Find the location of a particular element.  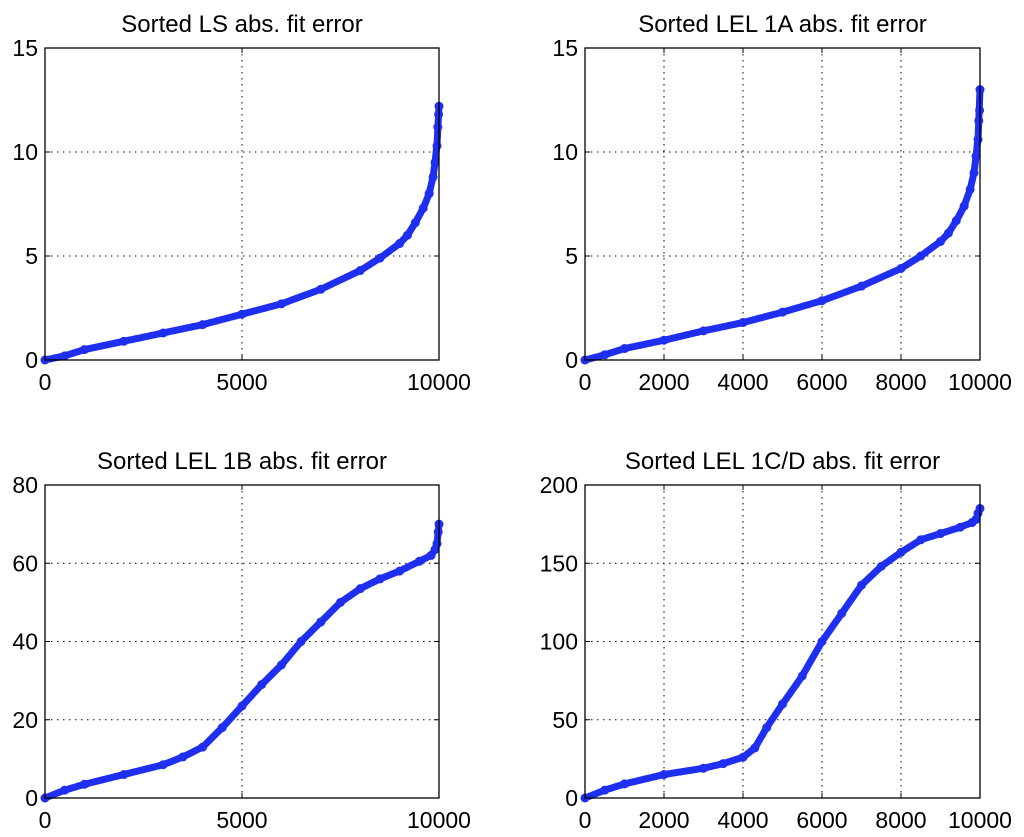

y-tick-label: 100 is located at coordinates (559, 642).